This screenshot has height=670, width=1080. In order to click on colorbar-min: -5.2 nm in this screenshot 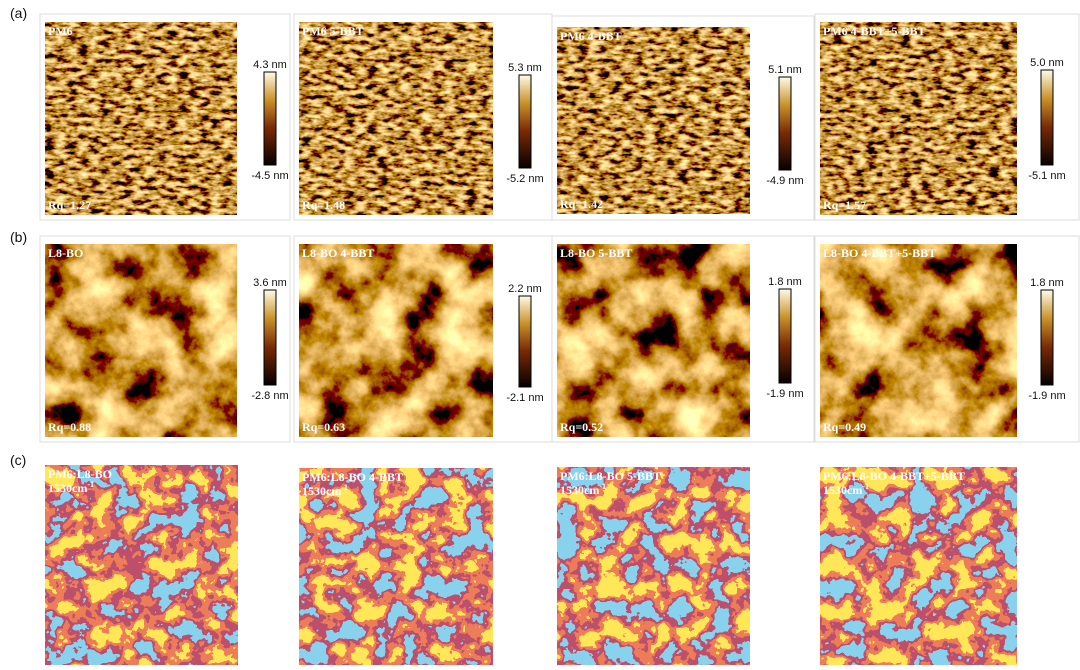, I will do `click(524, 179)`.